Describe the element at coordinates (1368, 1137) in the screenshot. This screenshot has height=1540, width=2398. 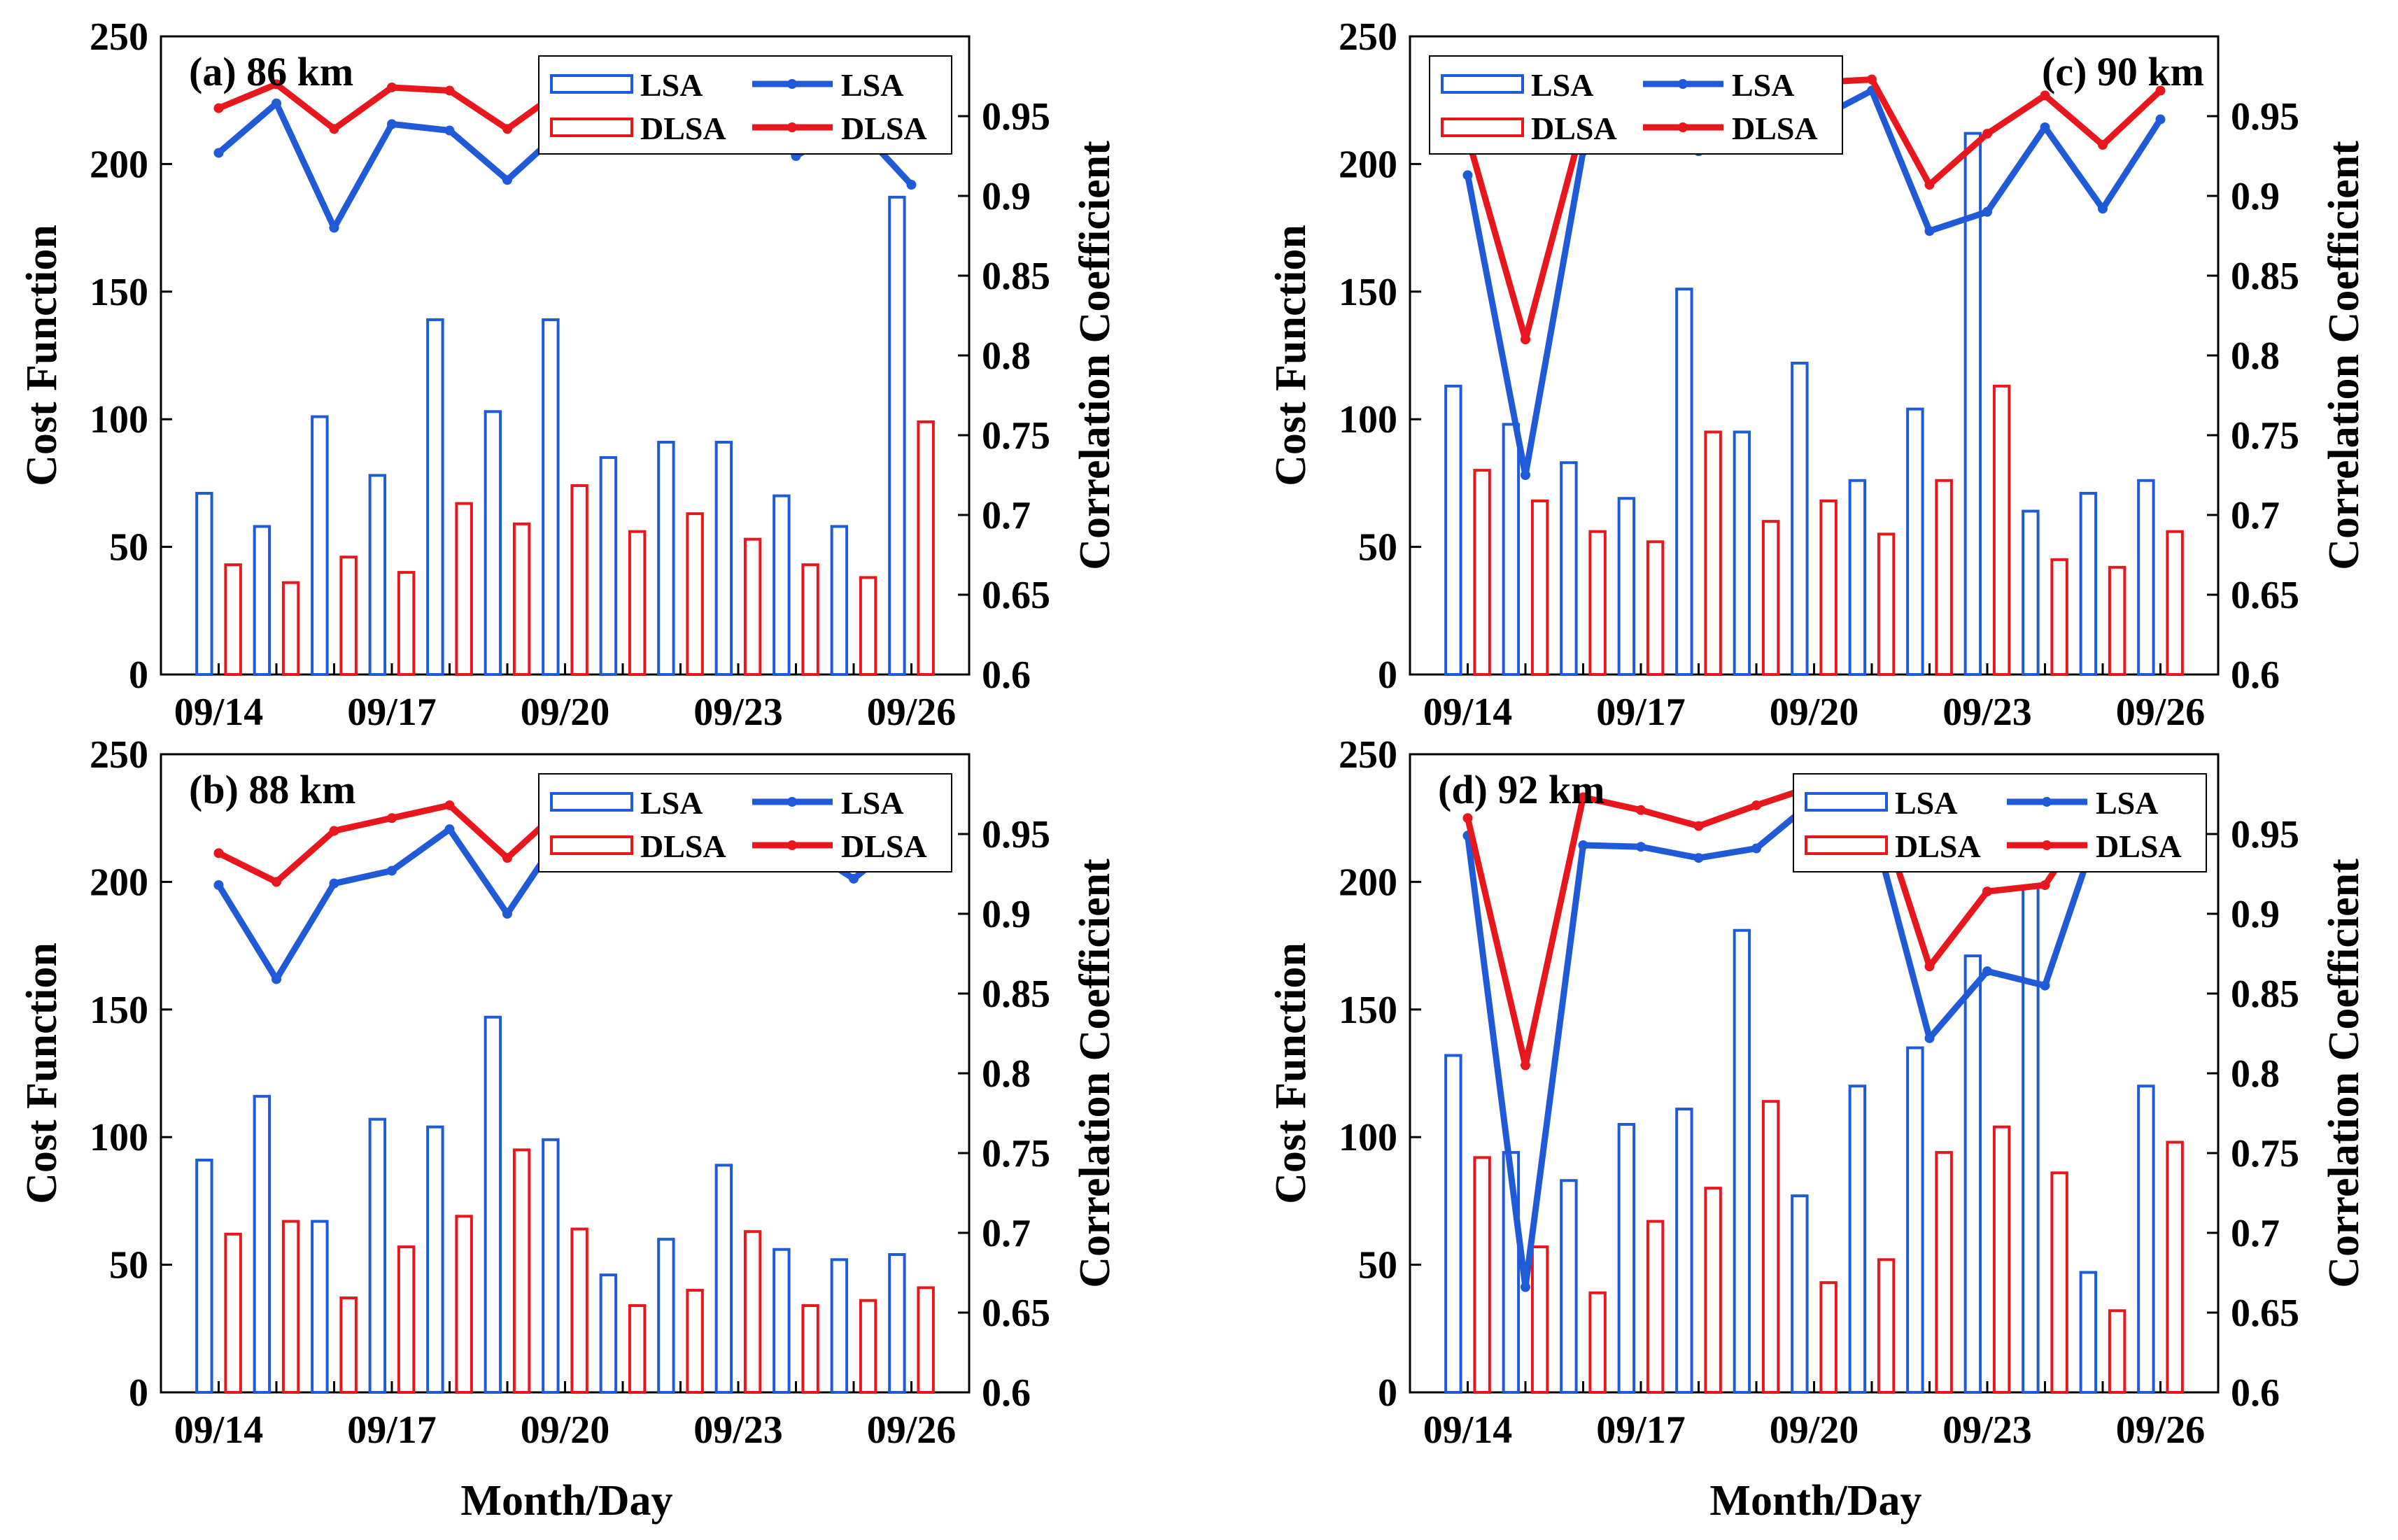
I see `panel-d-ytick-left-label-2: 100` at that location.